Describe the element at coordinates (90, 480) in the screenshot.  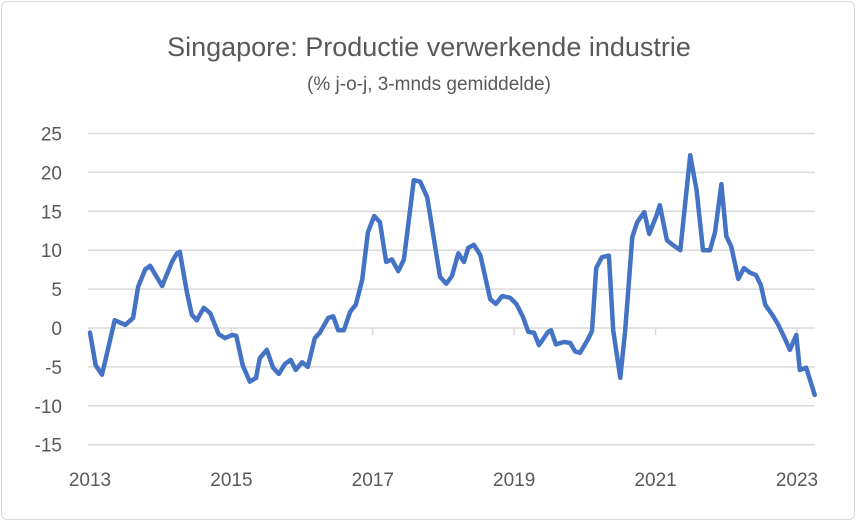
I see `x-tick-label: 2013` at that location.